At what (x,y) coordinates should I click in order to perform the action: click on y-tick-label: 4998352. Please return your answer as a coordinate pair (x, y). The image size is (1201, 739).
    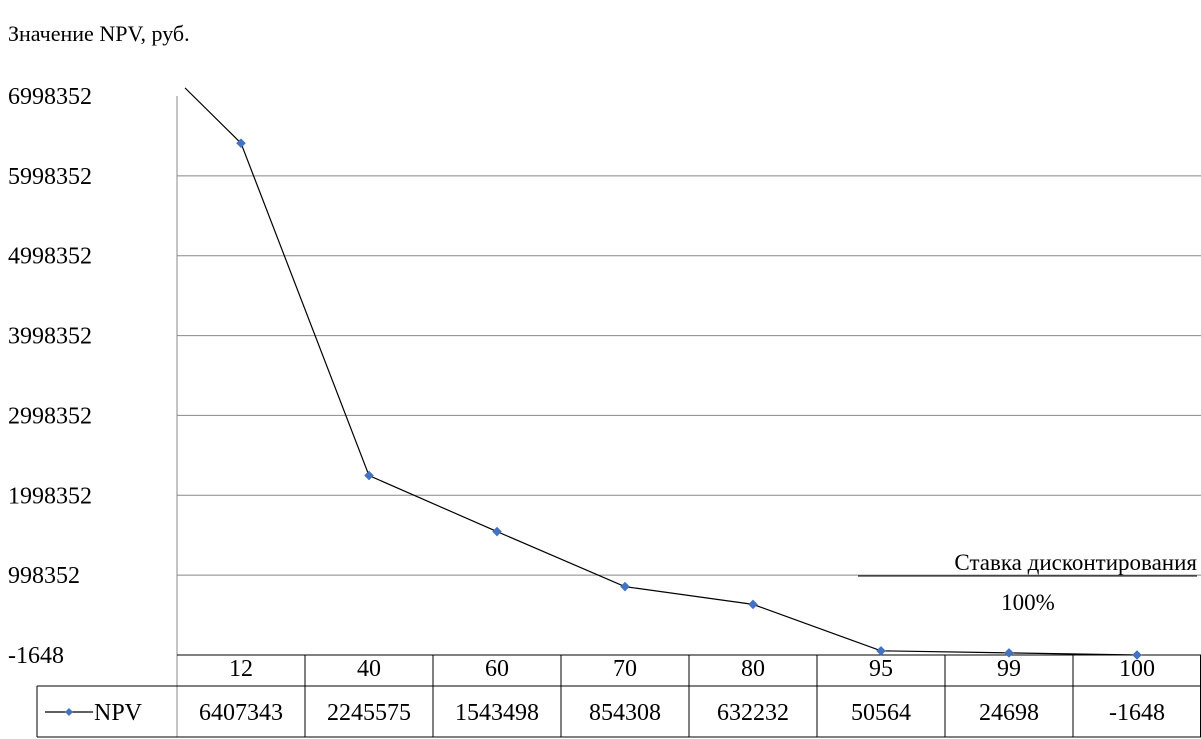
    Looking at the image, I should click on (50, 257).